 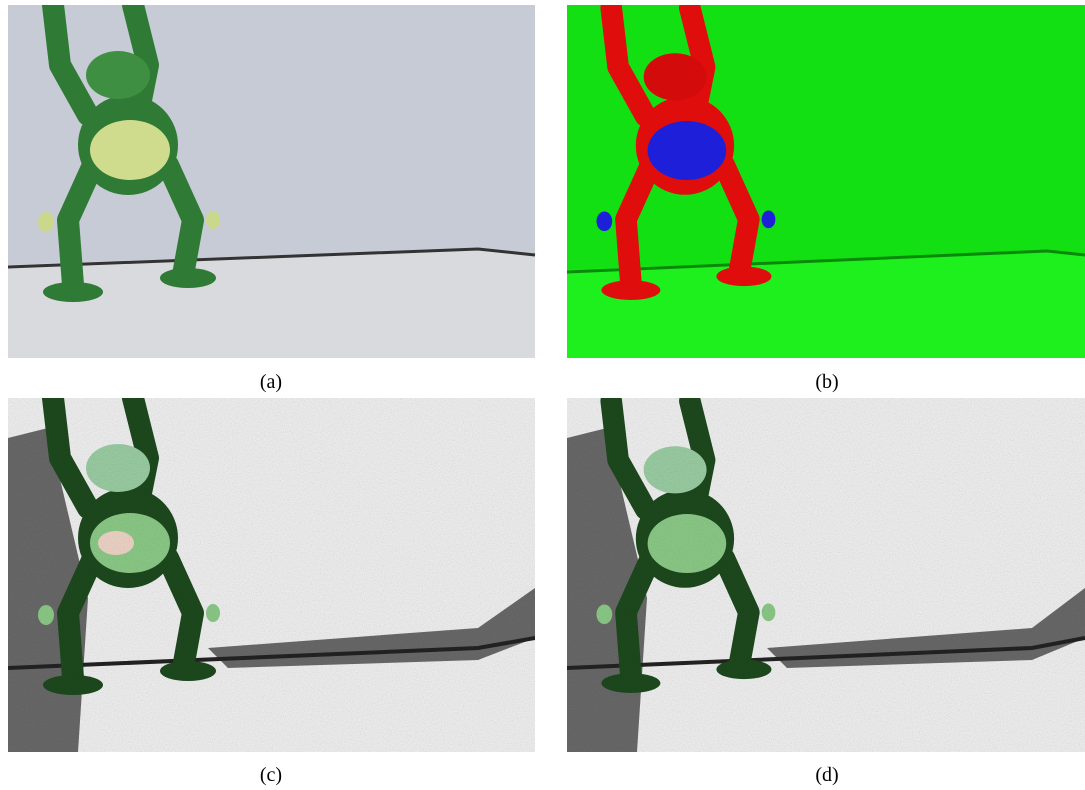 What do you see at coordinates (826, 775) in the screenshot?
I see `caption: (d)` at bounding box center [826, 775].